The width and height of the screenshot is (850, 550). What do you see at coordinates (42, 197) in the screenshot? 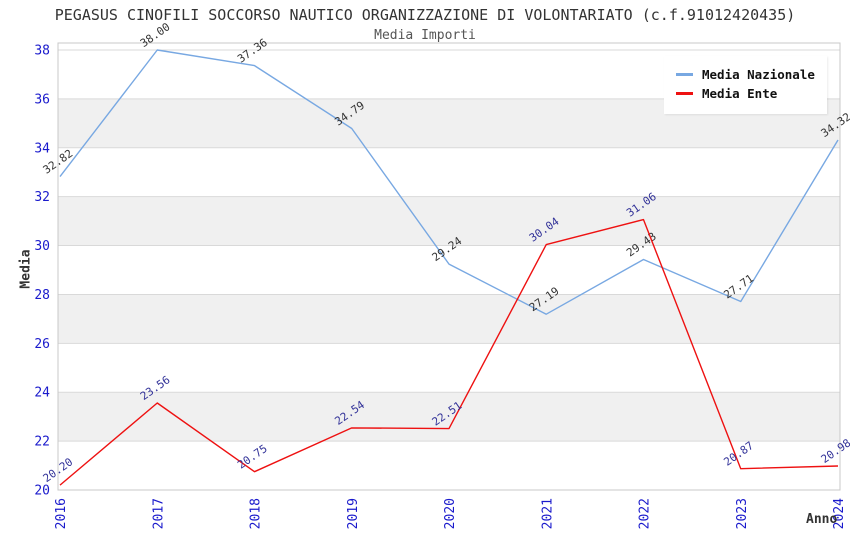
I see `y-tick-label: 32` at bounding box center [42, 197].